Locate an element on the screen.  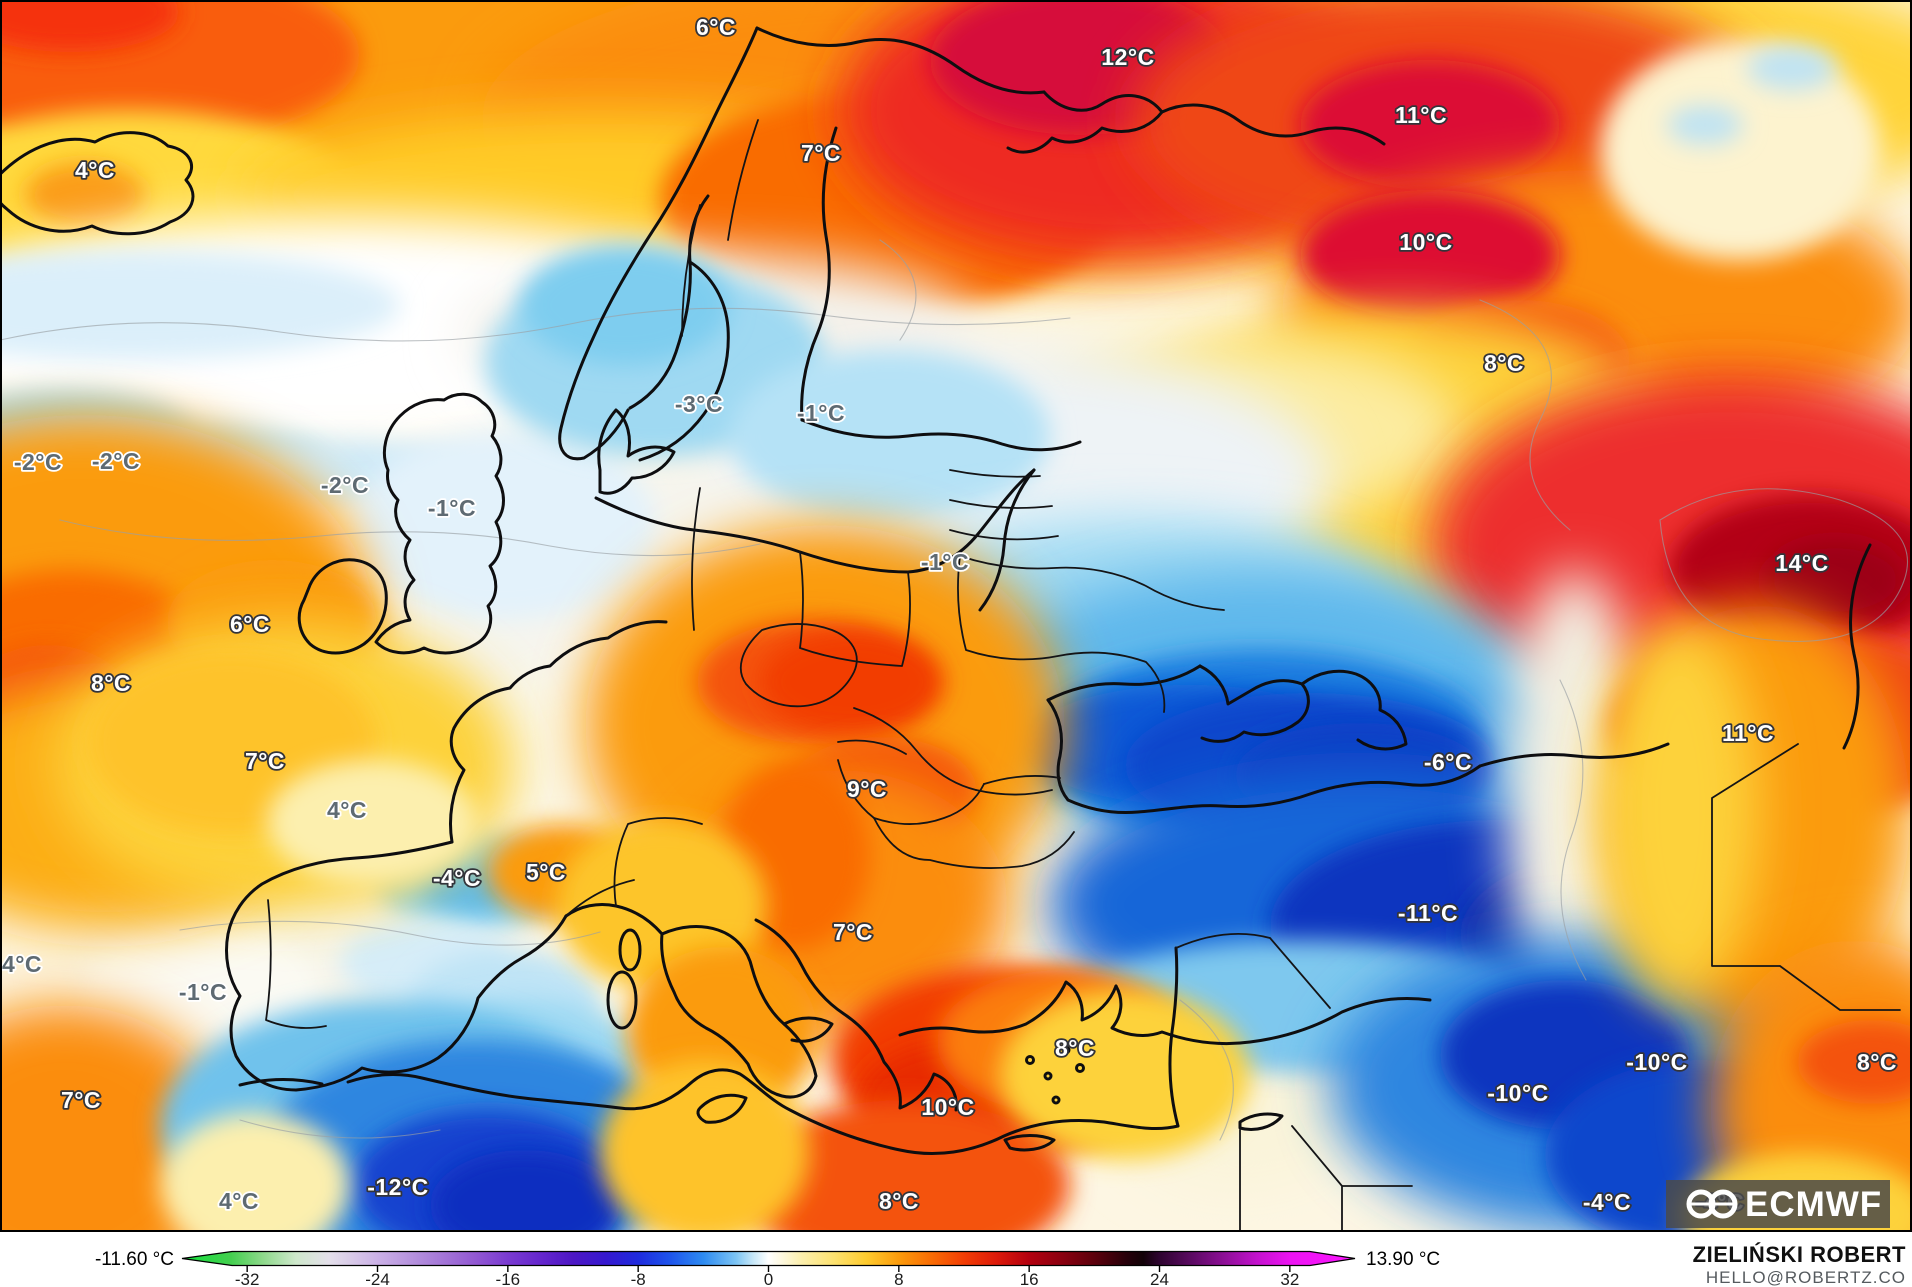
colorbar-tick-label: 0 is located at coordinates (768, 1278).